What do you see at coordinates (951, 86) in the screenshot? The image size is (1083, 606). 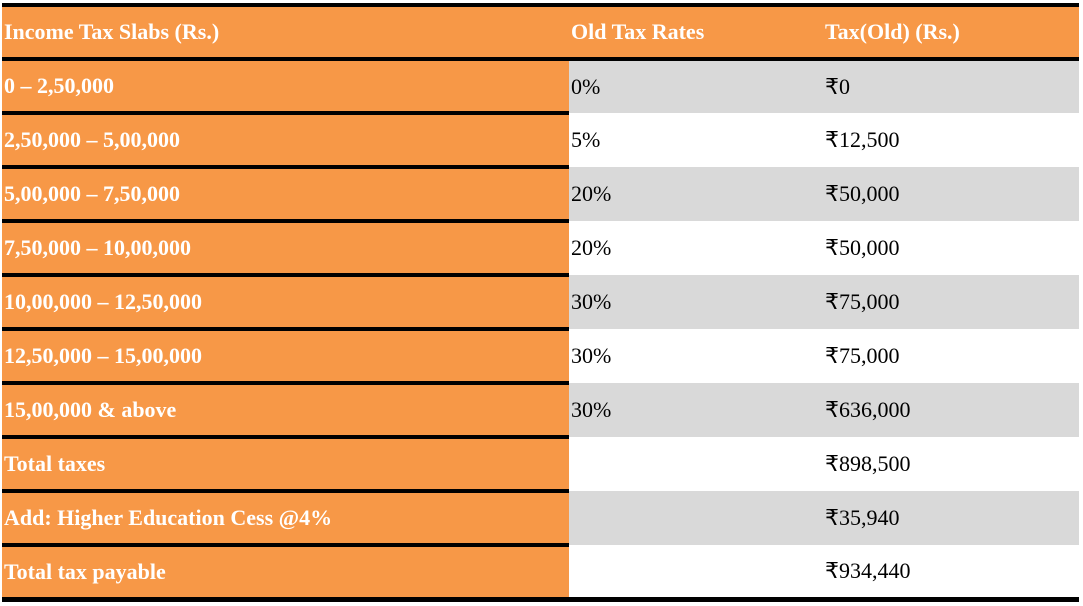 I see `tax-cell: ₹0` at bounding box center [951, 86].